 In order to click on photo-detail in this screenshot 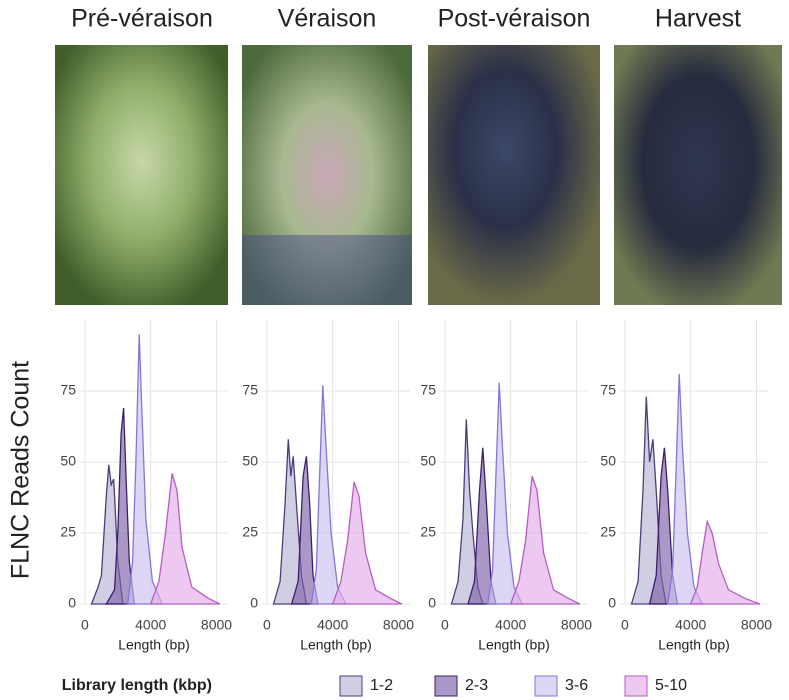, I will do `click(327, 270)`.